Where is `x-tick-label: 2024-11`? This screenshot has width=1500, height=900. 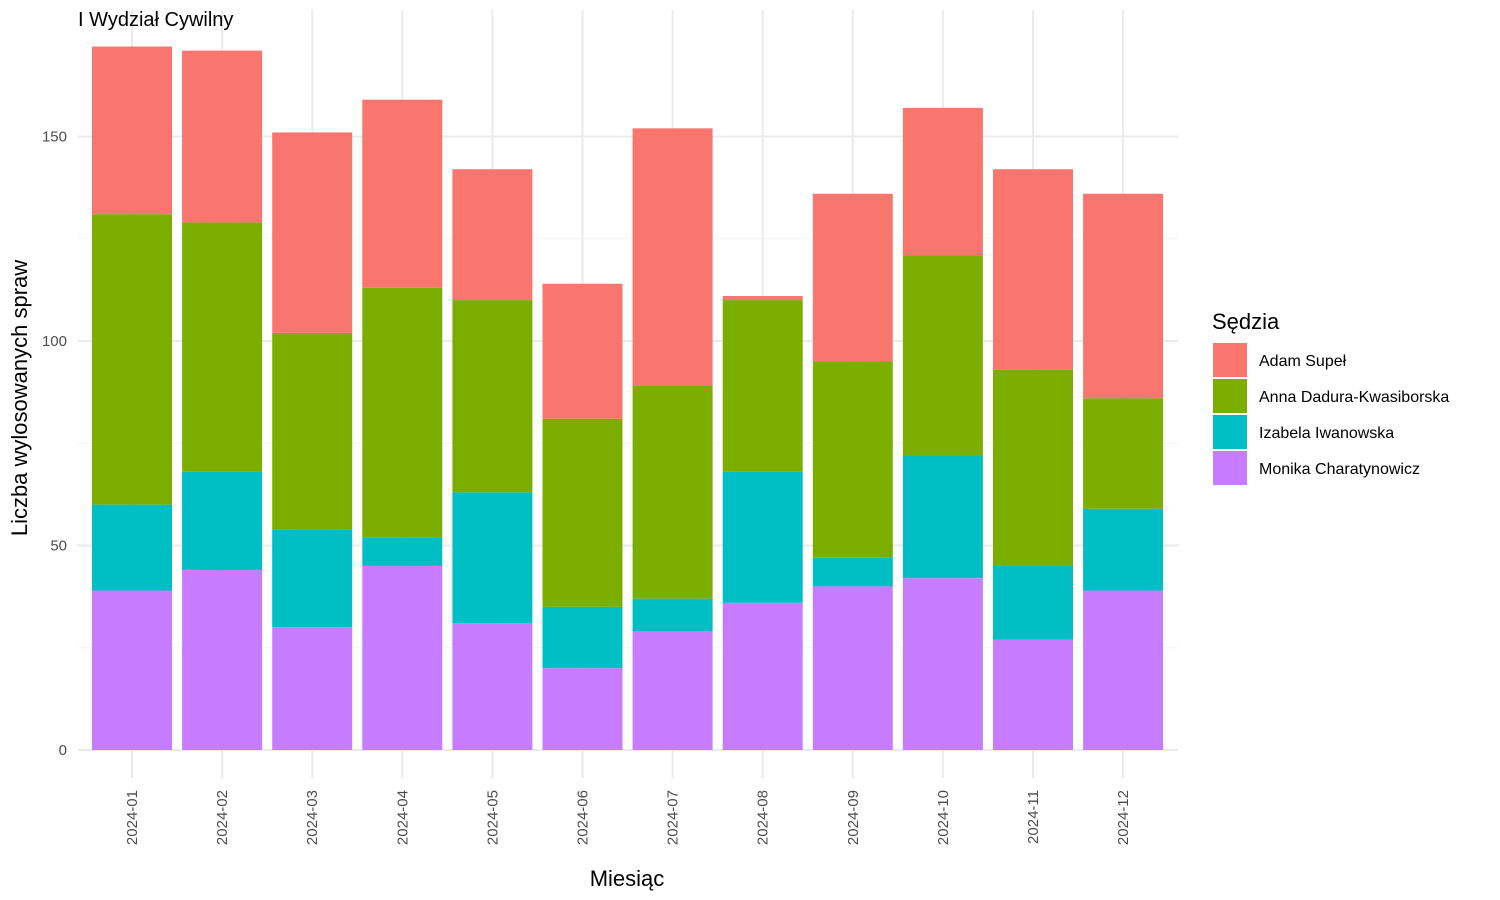 x-tick-label: 2024-11 is located at coordinates (1033, 817).